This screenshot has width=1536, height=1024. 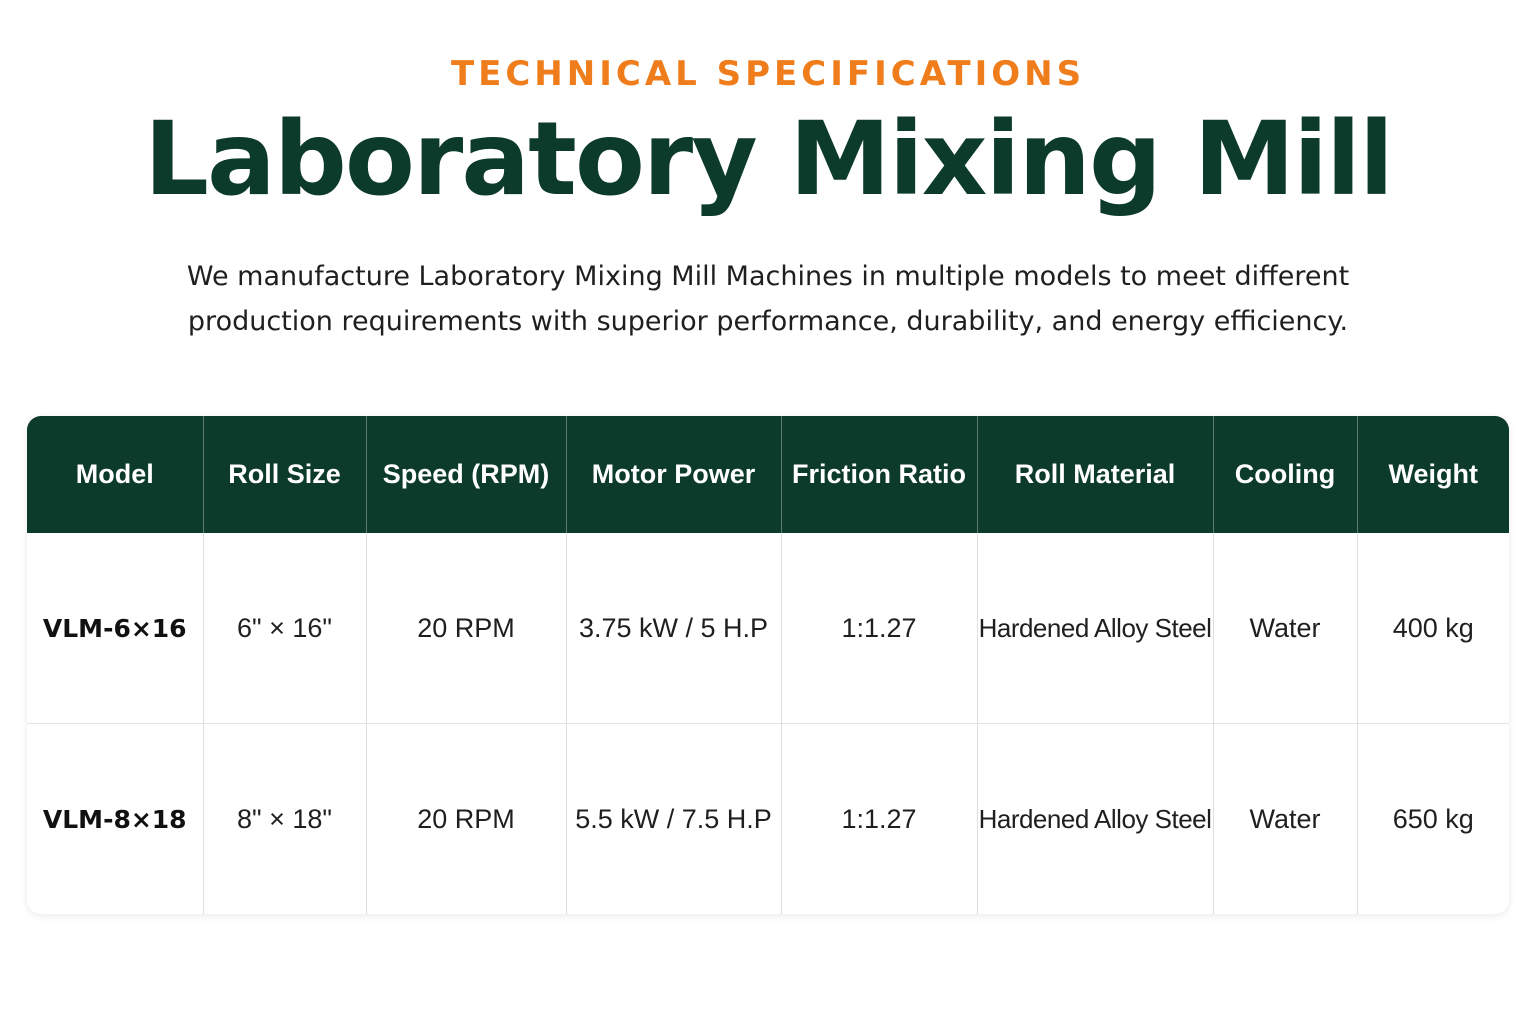 I want to click on column-header-weight: Weight, so click(x=1432, y=474).